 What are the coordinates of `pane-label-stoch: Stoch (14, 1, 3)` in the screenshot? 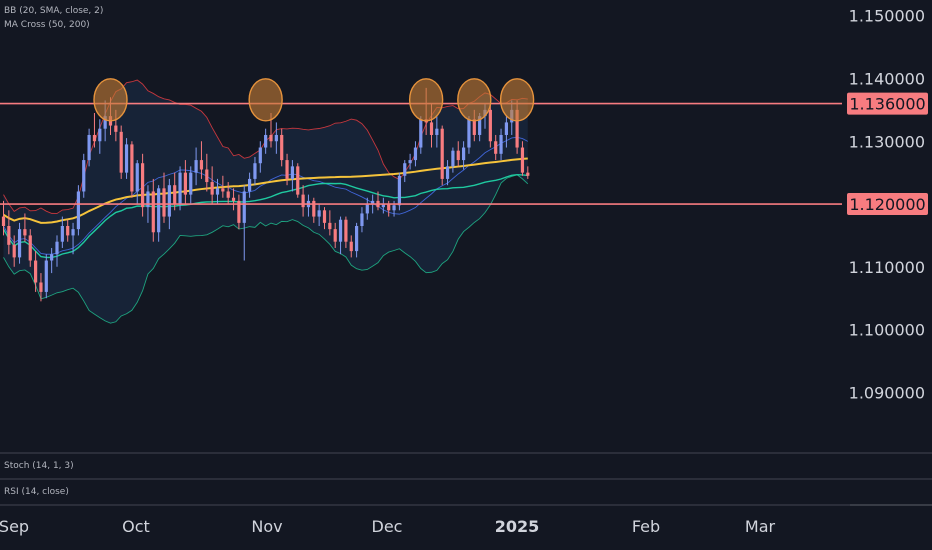 It's located at (39, 466).